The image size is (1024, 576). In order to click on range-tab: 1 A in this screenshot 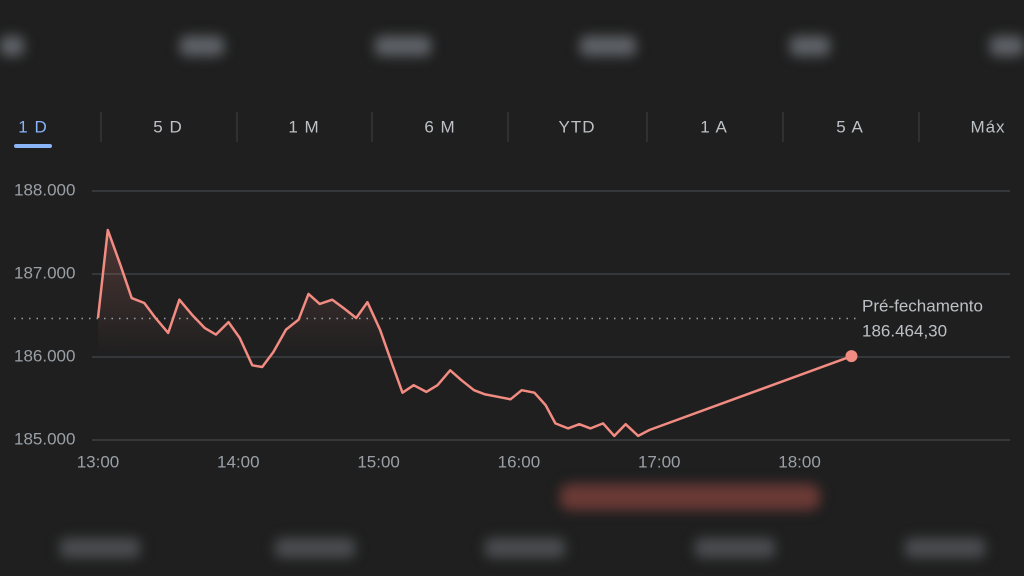, I will do `click(714, 126)`.